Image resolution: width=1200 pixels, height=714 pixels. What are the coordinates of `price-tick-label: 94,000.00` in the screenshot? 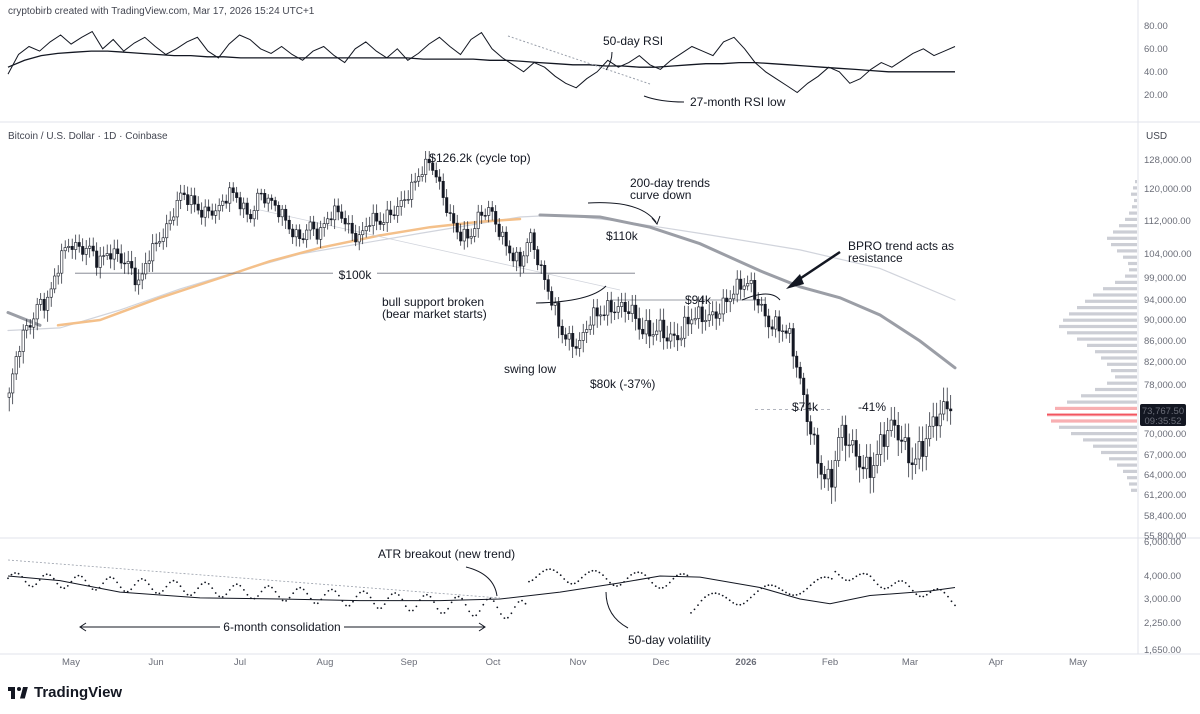 It's located at (1165, 300).